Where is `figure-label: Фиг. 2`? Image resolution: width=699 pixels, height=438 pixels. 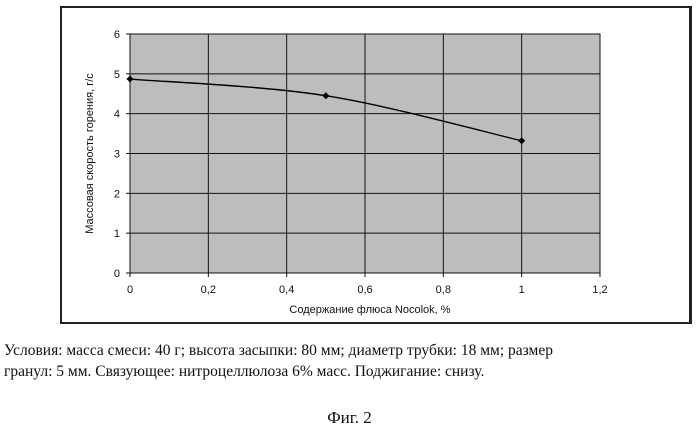 figure-label: Фиг. 2 is located at coordinates (349, 418).